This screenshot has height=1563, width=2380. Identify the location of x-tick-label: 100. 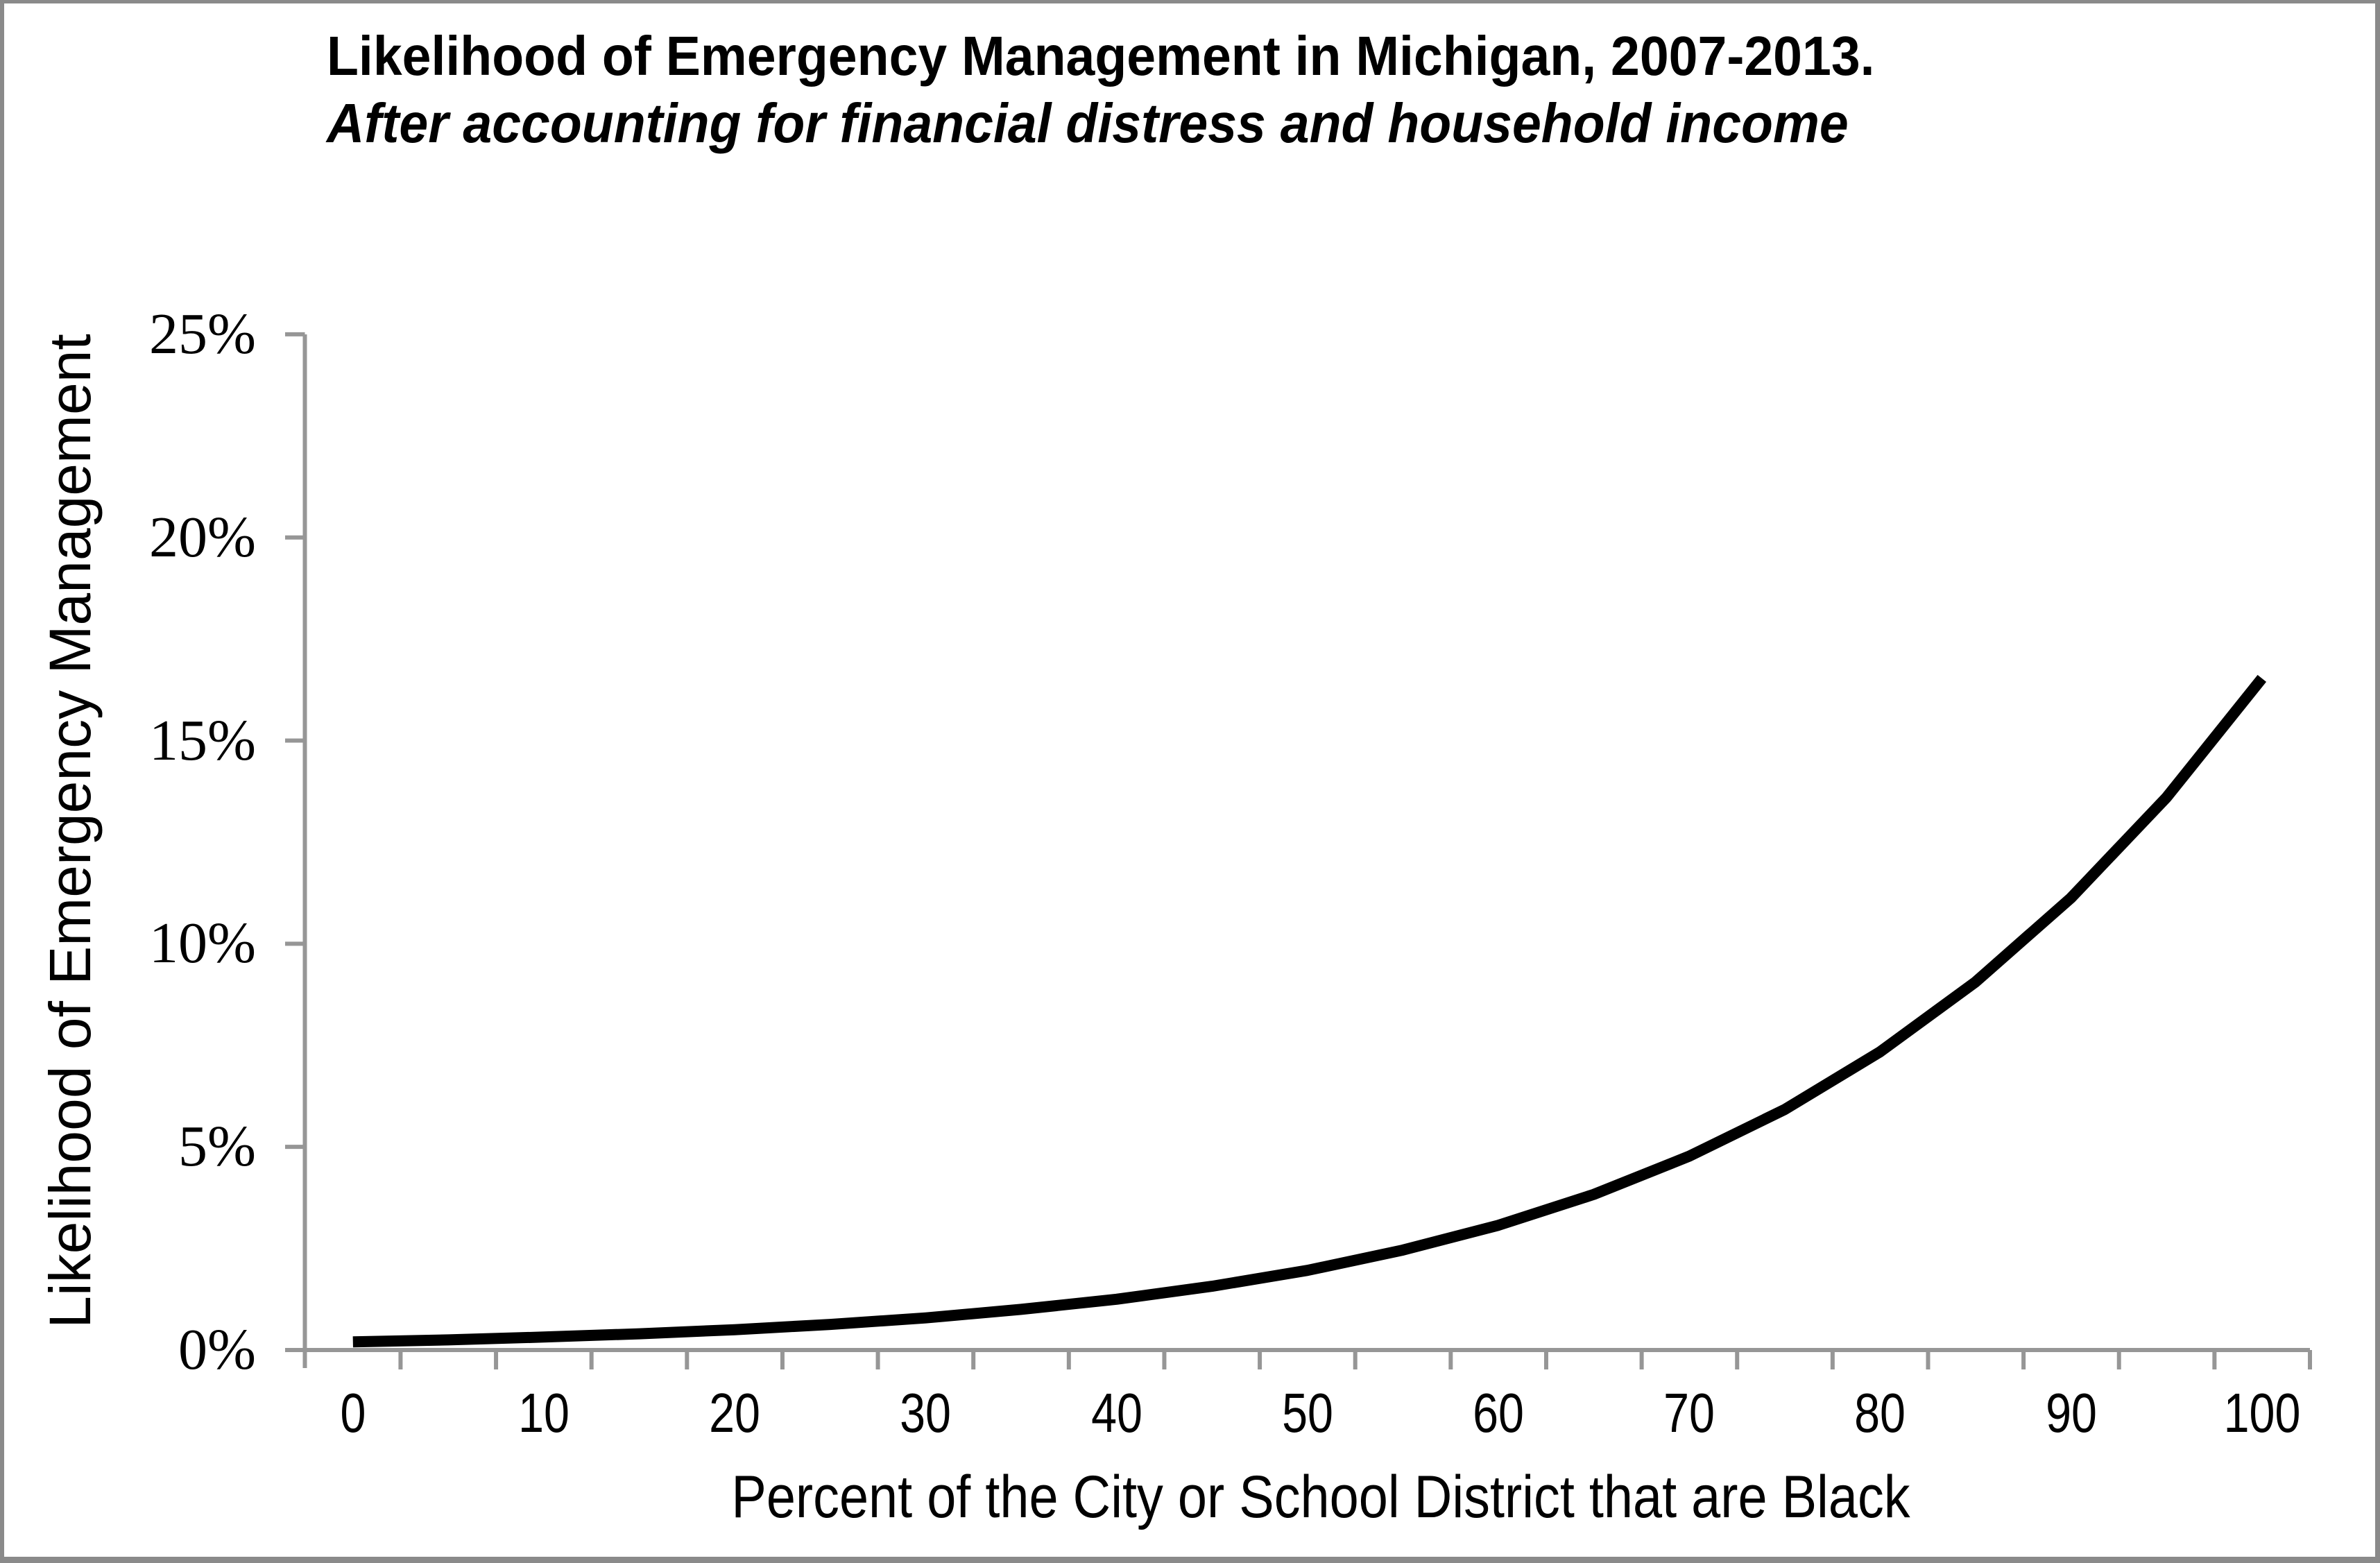
(2262, 1413).